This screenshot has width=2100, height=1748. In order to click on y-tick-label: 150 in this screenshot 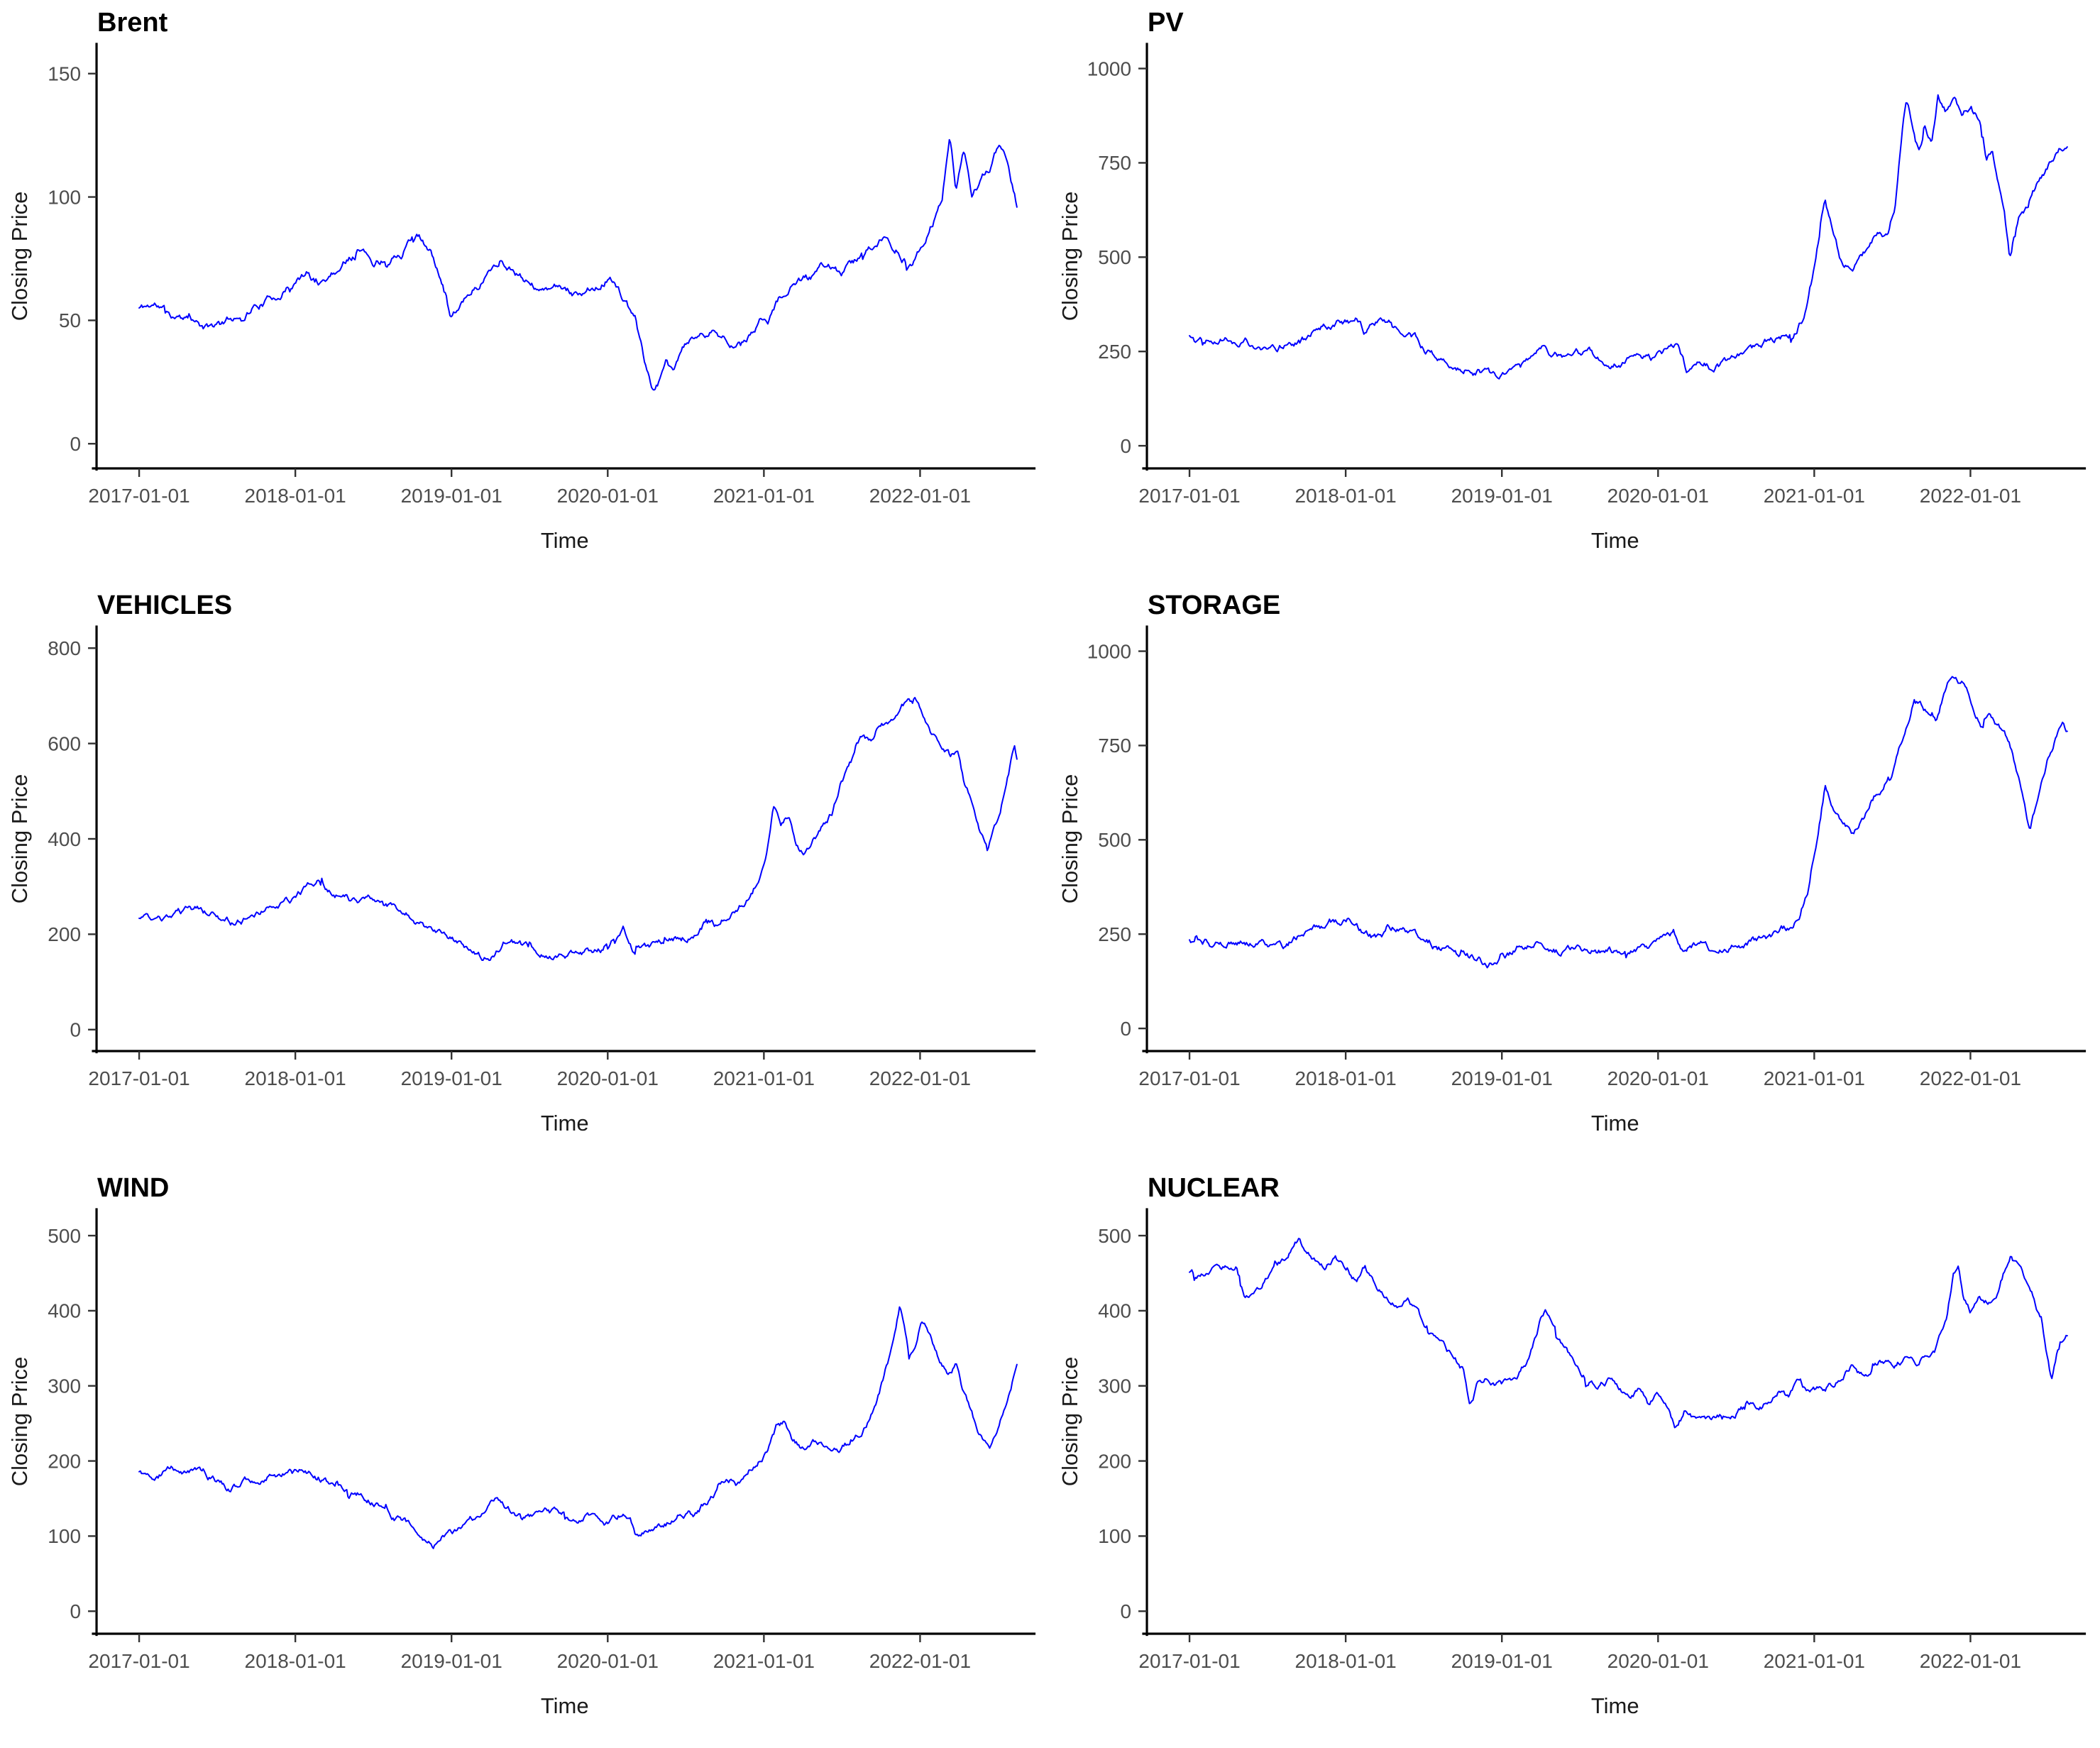, I will do `click(64, 74)`.